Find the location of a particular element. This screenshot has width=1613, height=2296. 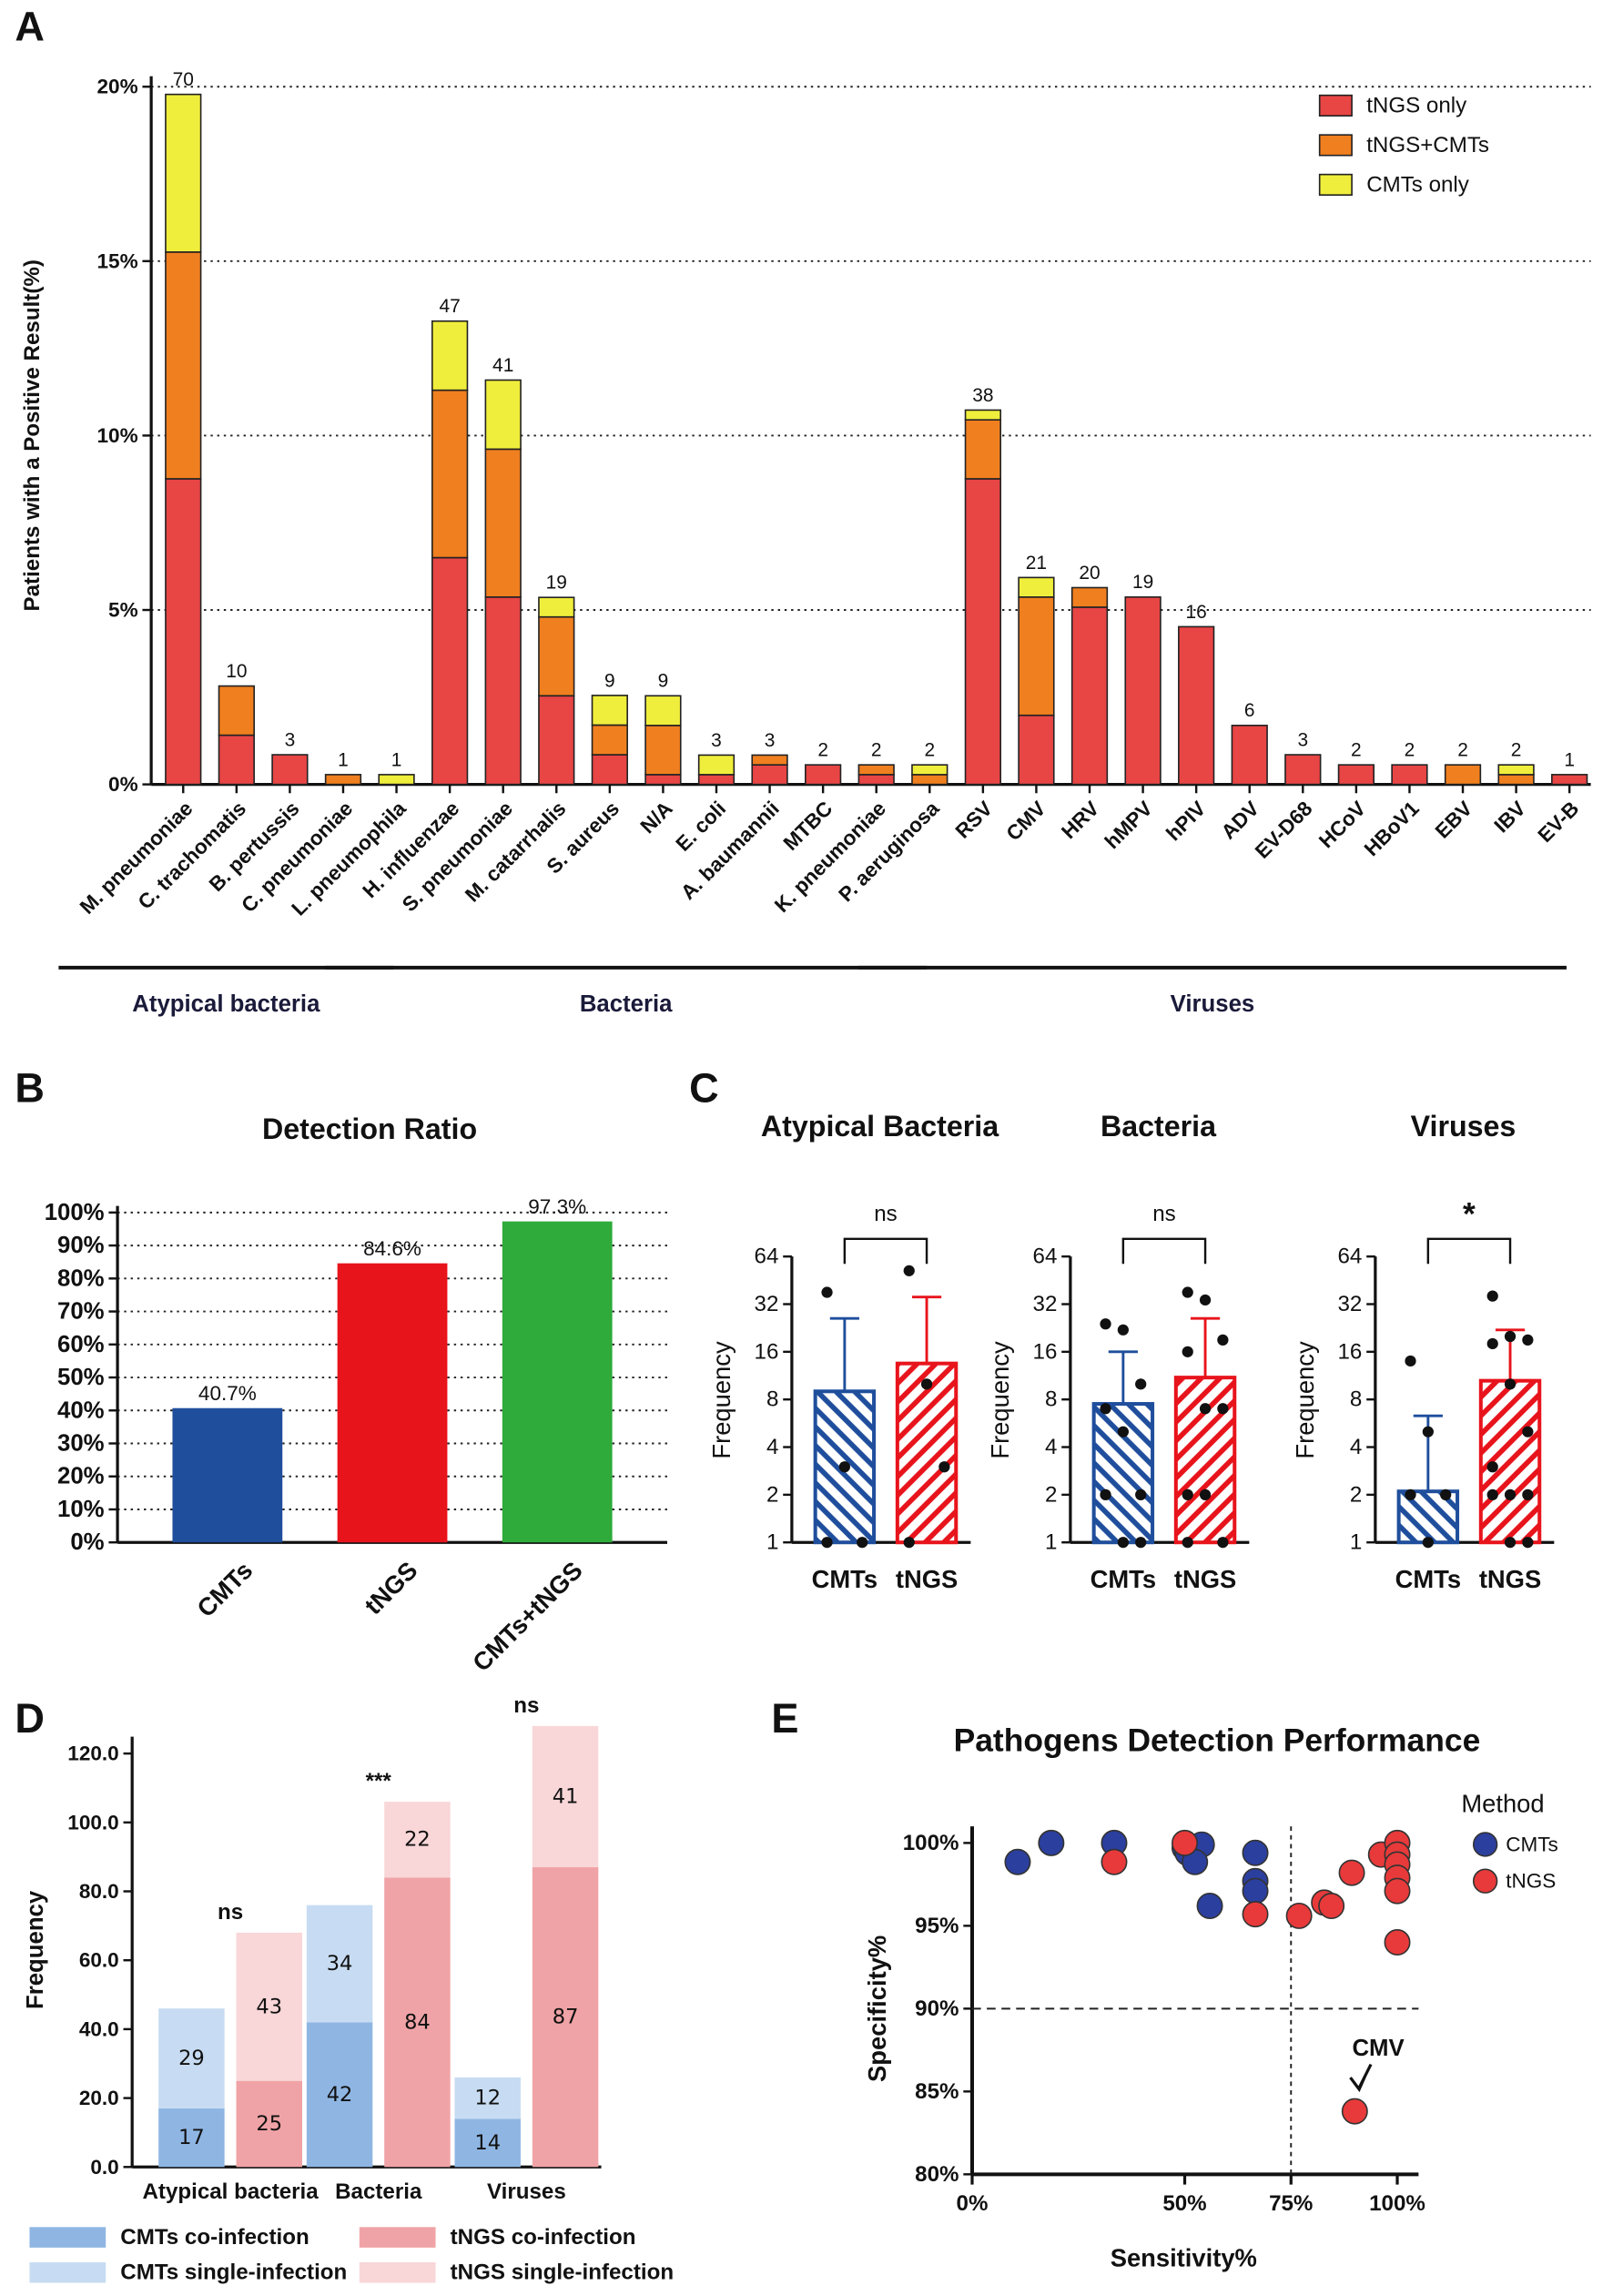

x-tick-label: 0% is located at coordinates (973, 2203).